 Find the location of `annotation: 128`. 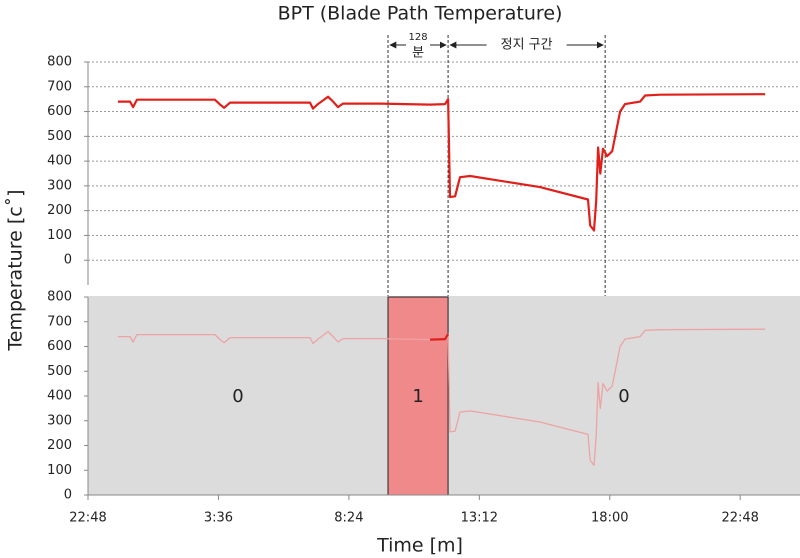

annotation: 128 is located at coordinates (418, 37).